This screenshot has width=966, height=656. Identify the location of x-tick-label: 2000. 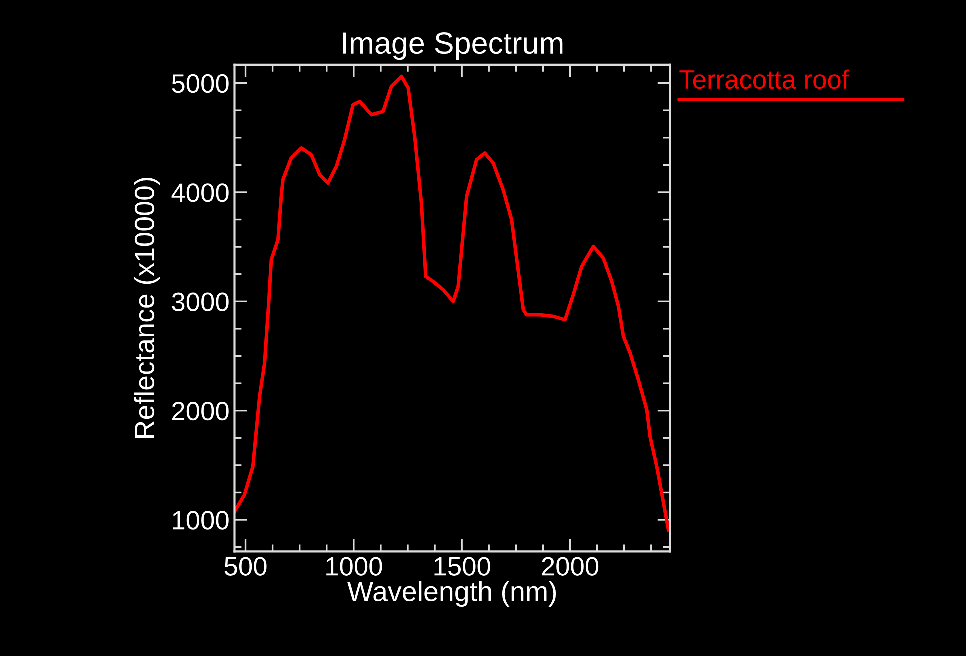
(570, 566).